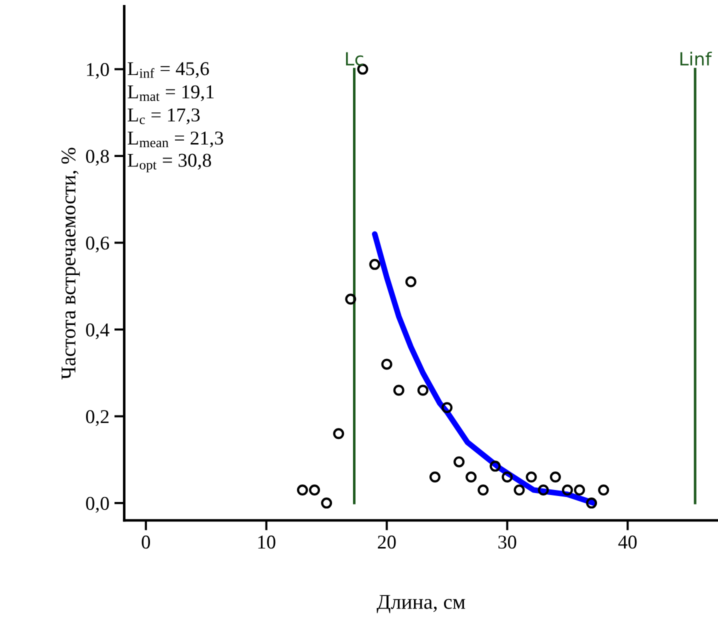 This screenshot has width=718, height=627. I want to click on ref-line-label: Linf, so click(696, 59).